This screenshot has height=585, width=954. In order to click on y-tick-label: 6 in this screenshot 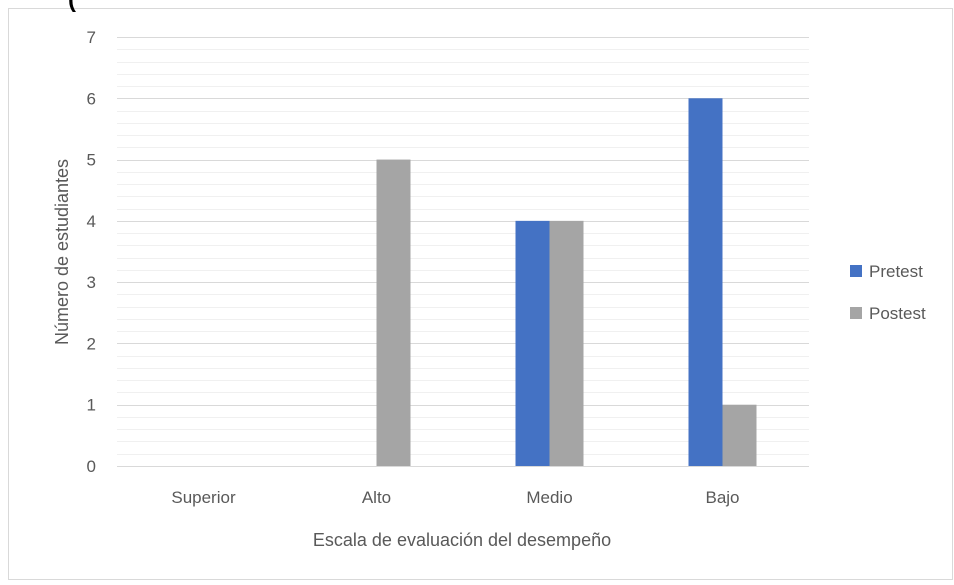, I will do `click(91, 98)`.